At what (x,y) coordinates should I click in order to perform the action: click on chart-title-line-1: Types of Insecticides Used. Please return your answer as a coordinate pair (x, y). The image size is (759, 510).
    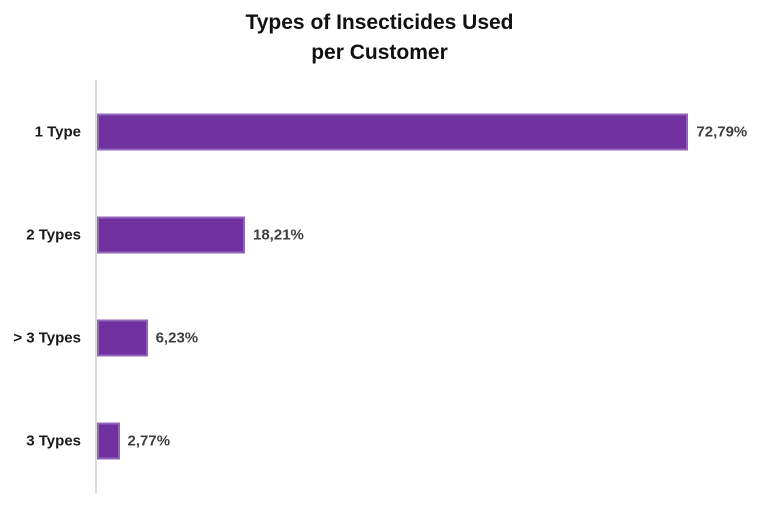
    Looking at the image, I should click on (379, 22).